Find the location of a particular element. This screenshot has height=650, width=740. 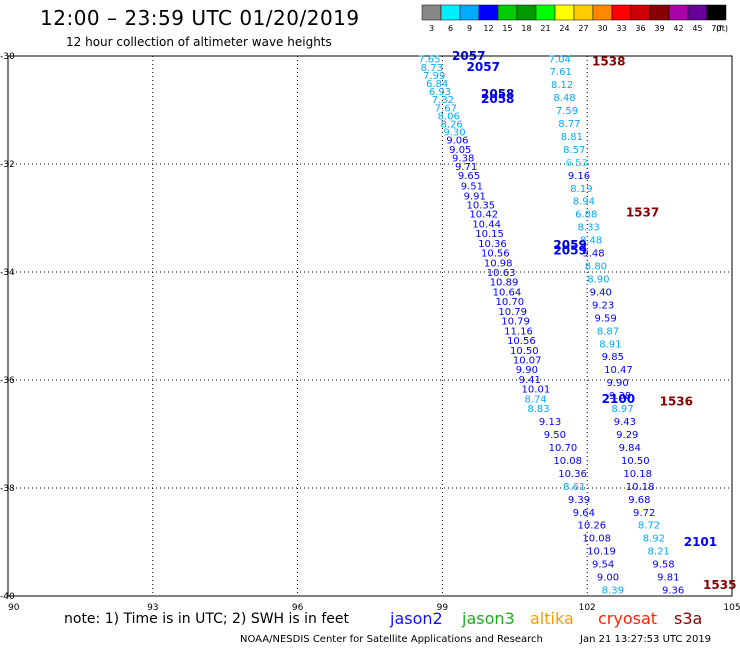

y-tick-label: -36 is located at coordinates (7, 381).